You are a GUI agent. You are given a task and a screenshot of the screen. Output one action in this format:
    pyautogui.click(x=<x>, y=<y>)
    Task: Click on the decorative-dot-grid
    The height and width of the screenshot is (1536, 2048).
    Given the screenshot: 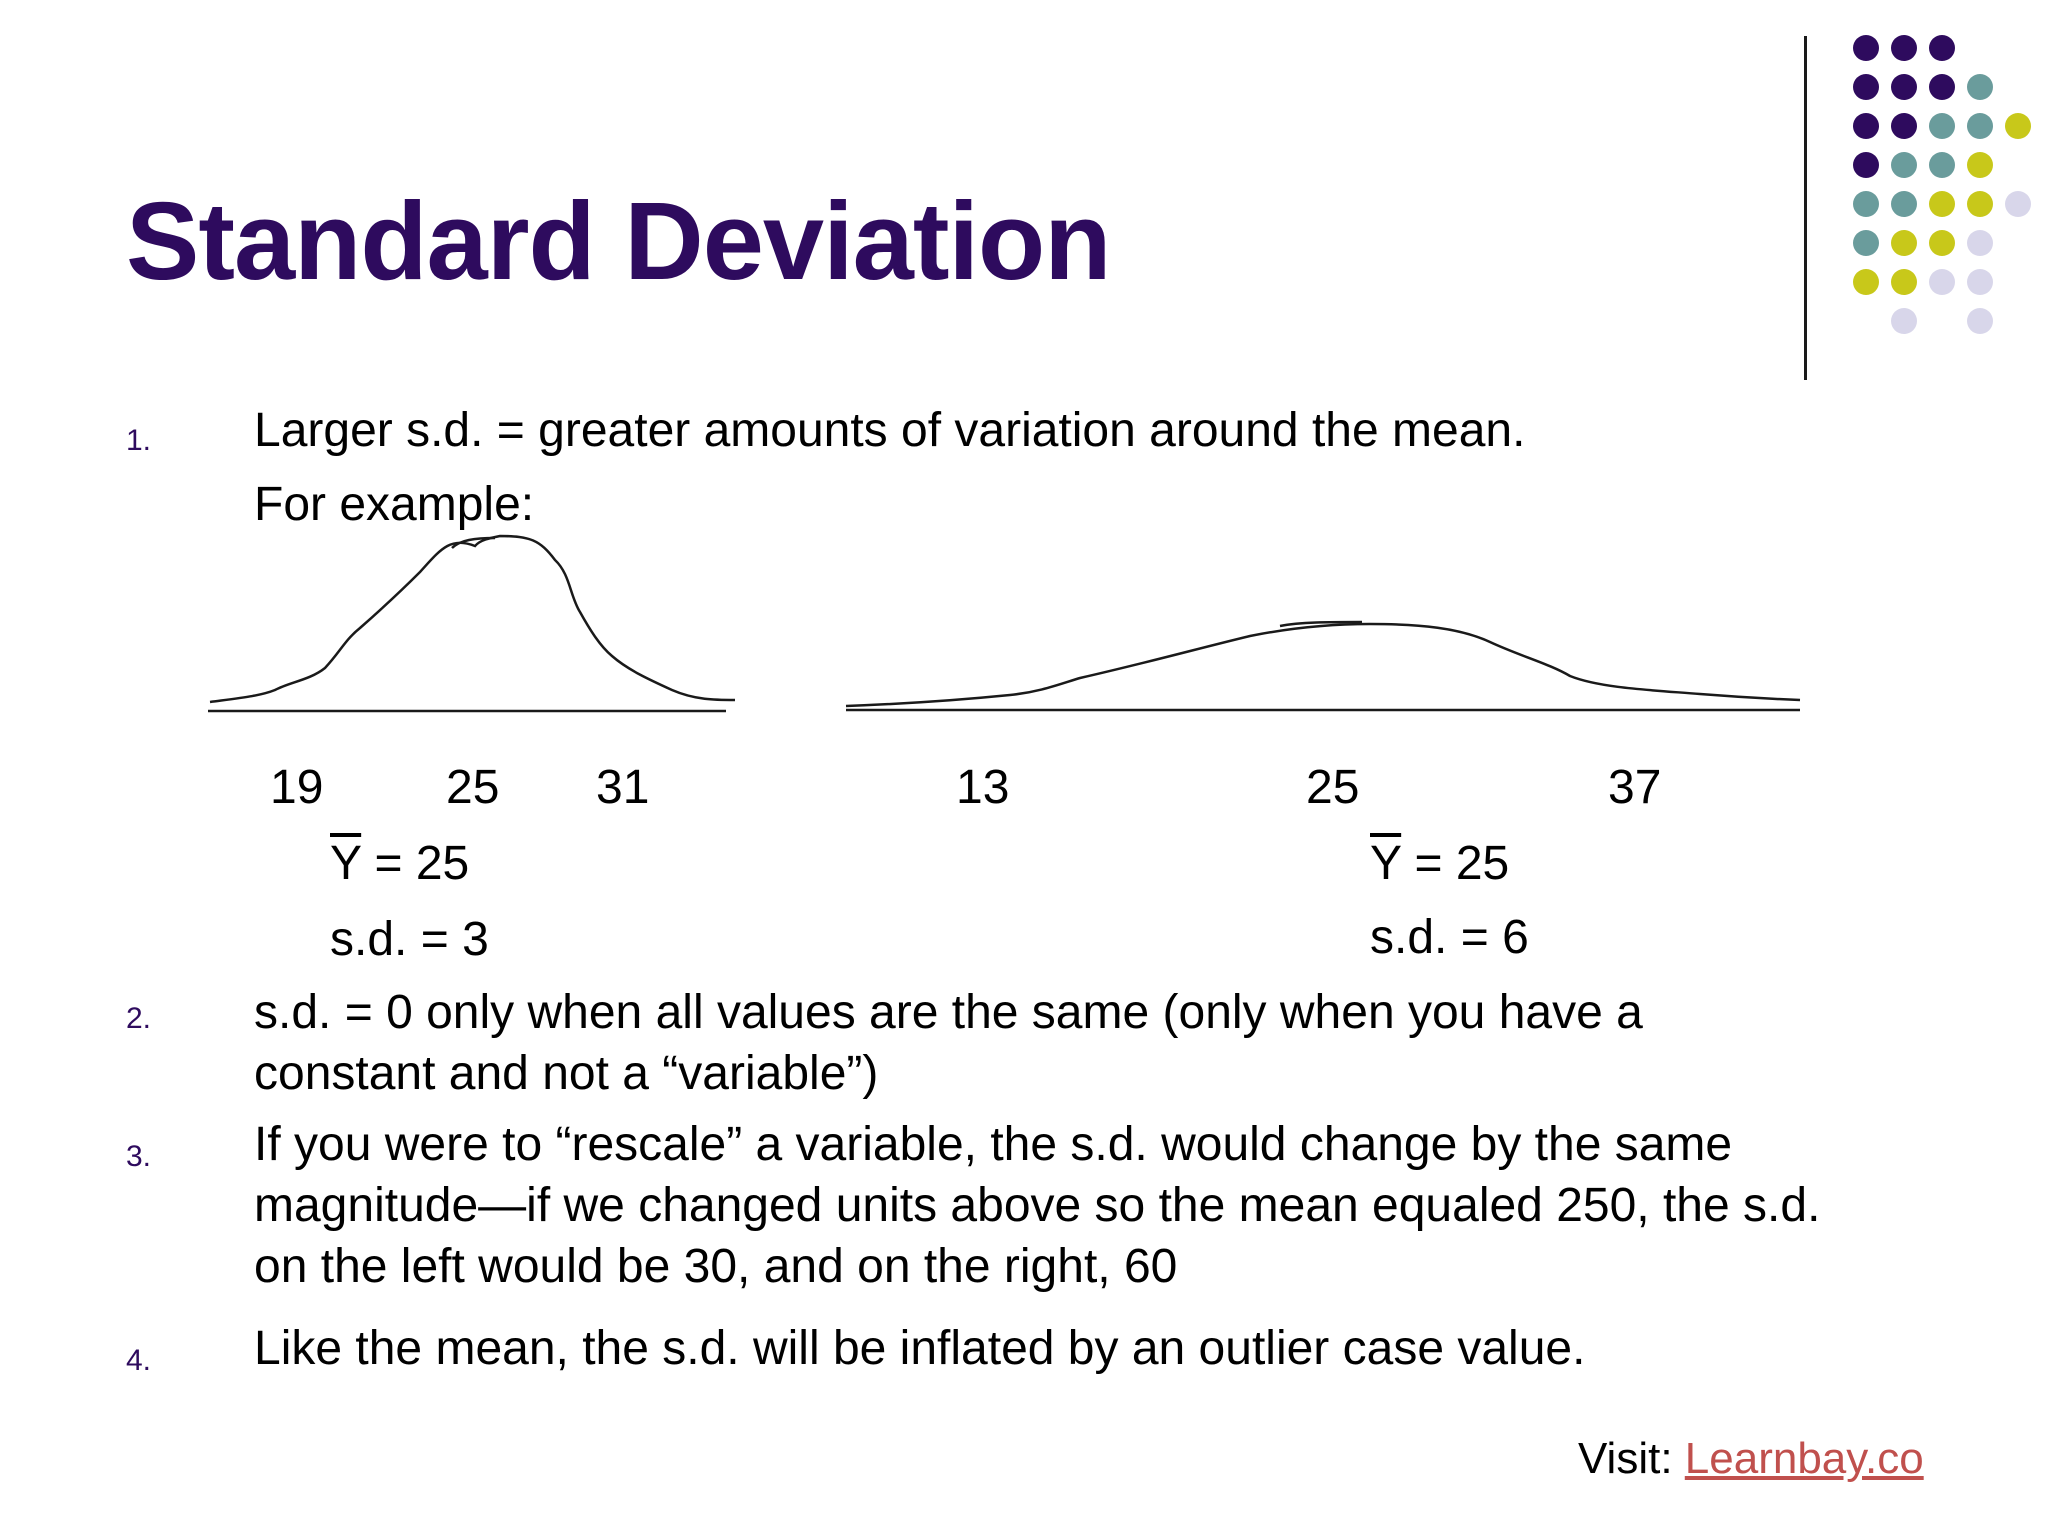 What is the action you would take?
    pyautogui.click(x=1942, y=184)
    